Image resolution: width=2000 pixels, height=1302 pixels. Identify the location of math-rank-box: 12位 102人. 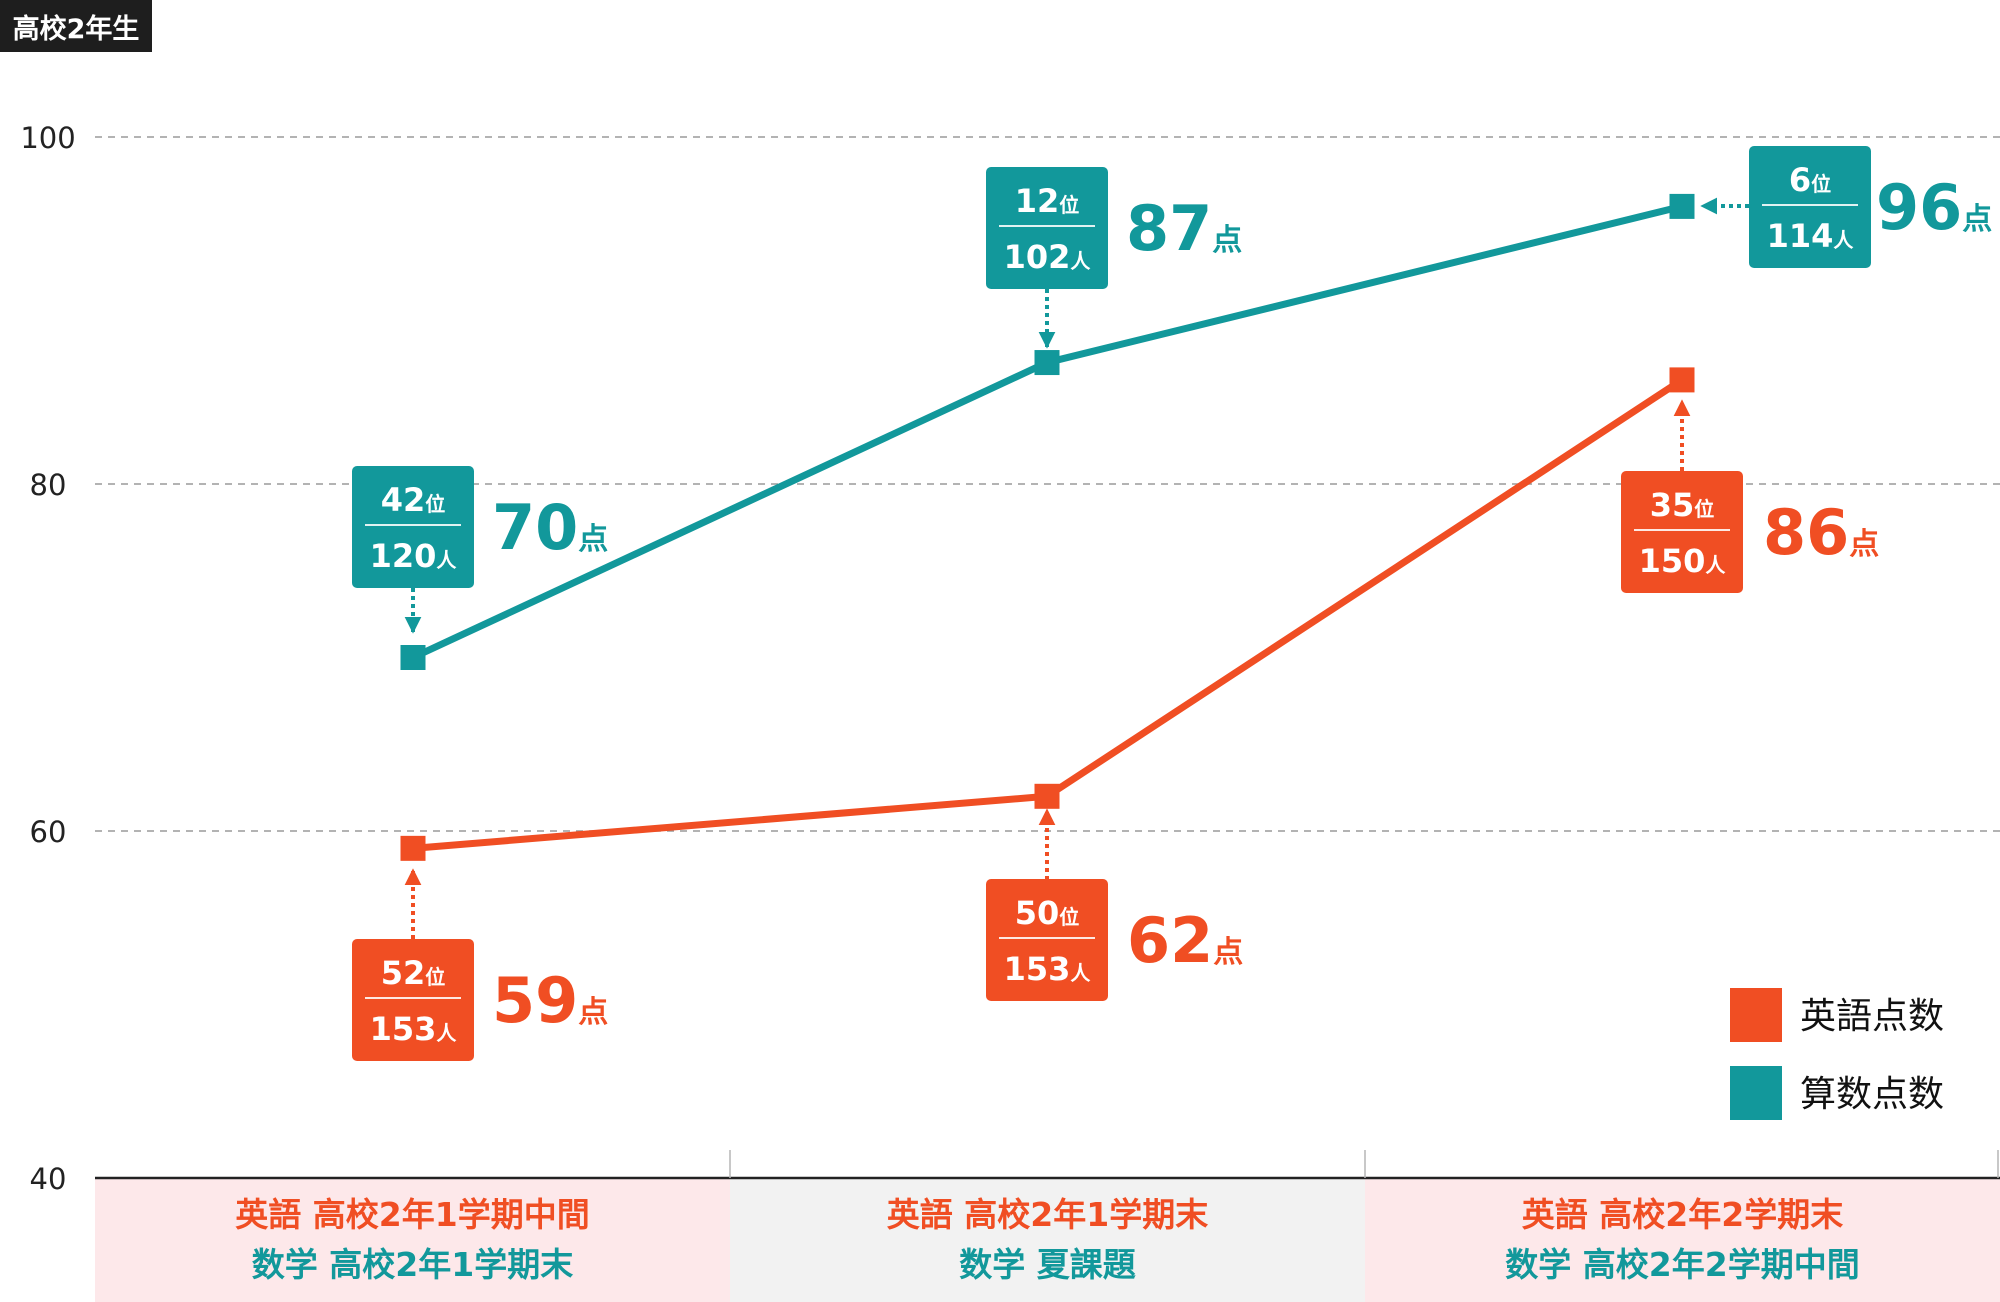
(1047, 228).